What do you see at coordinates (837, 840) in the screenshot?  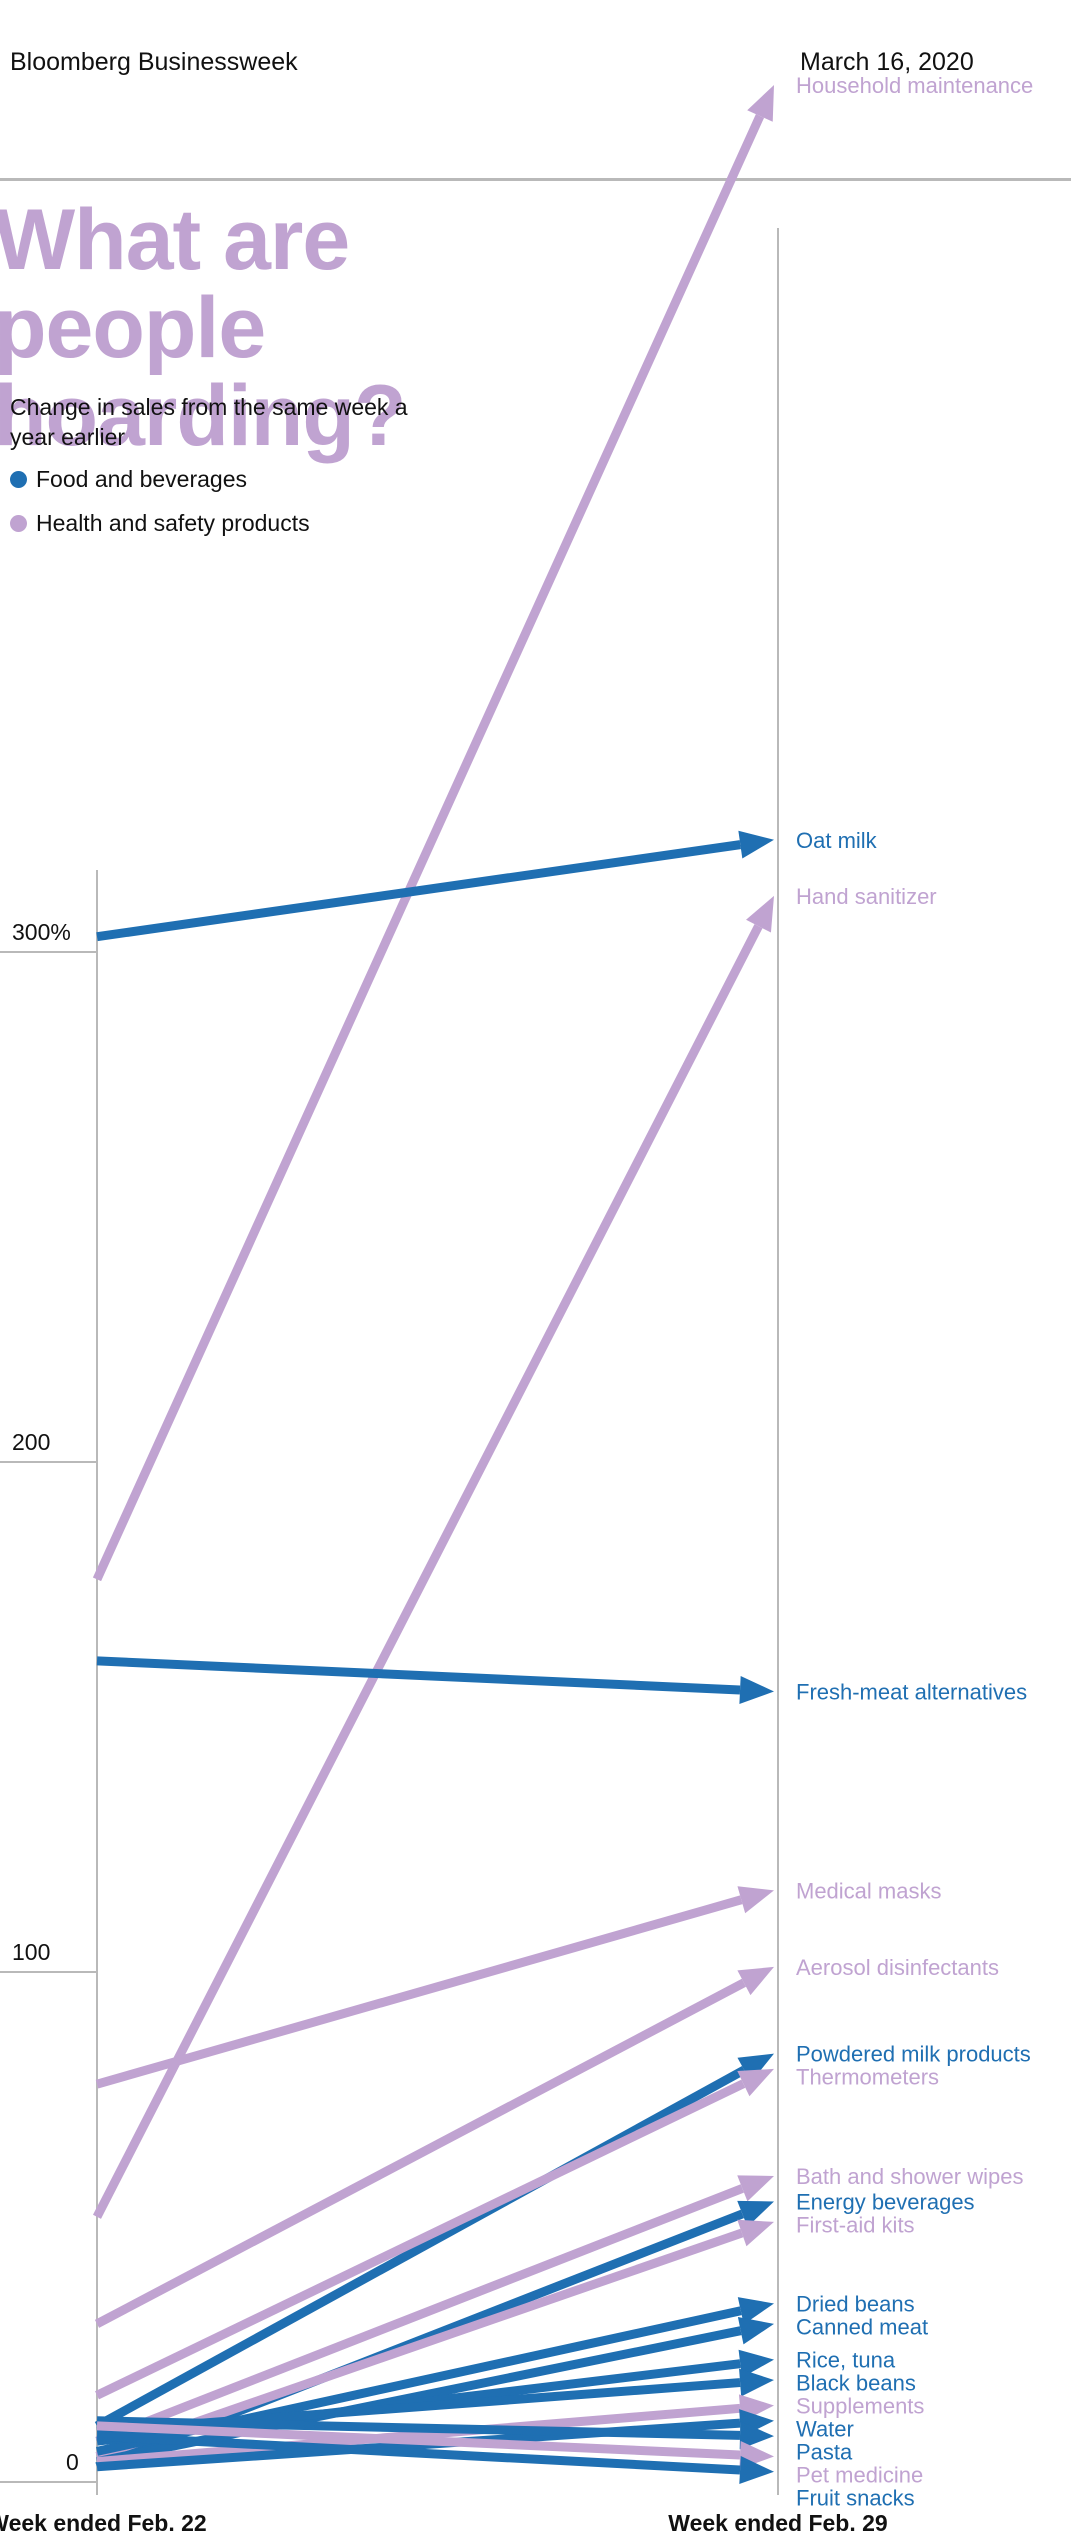 I see `series-label: Oat milk` at bounding box center [837, 840].